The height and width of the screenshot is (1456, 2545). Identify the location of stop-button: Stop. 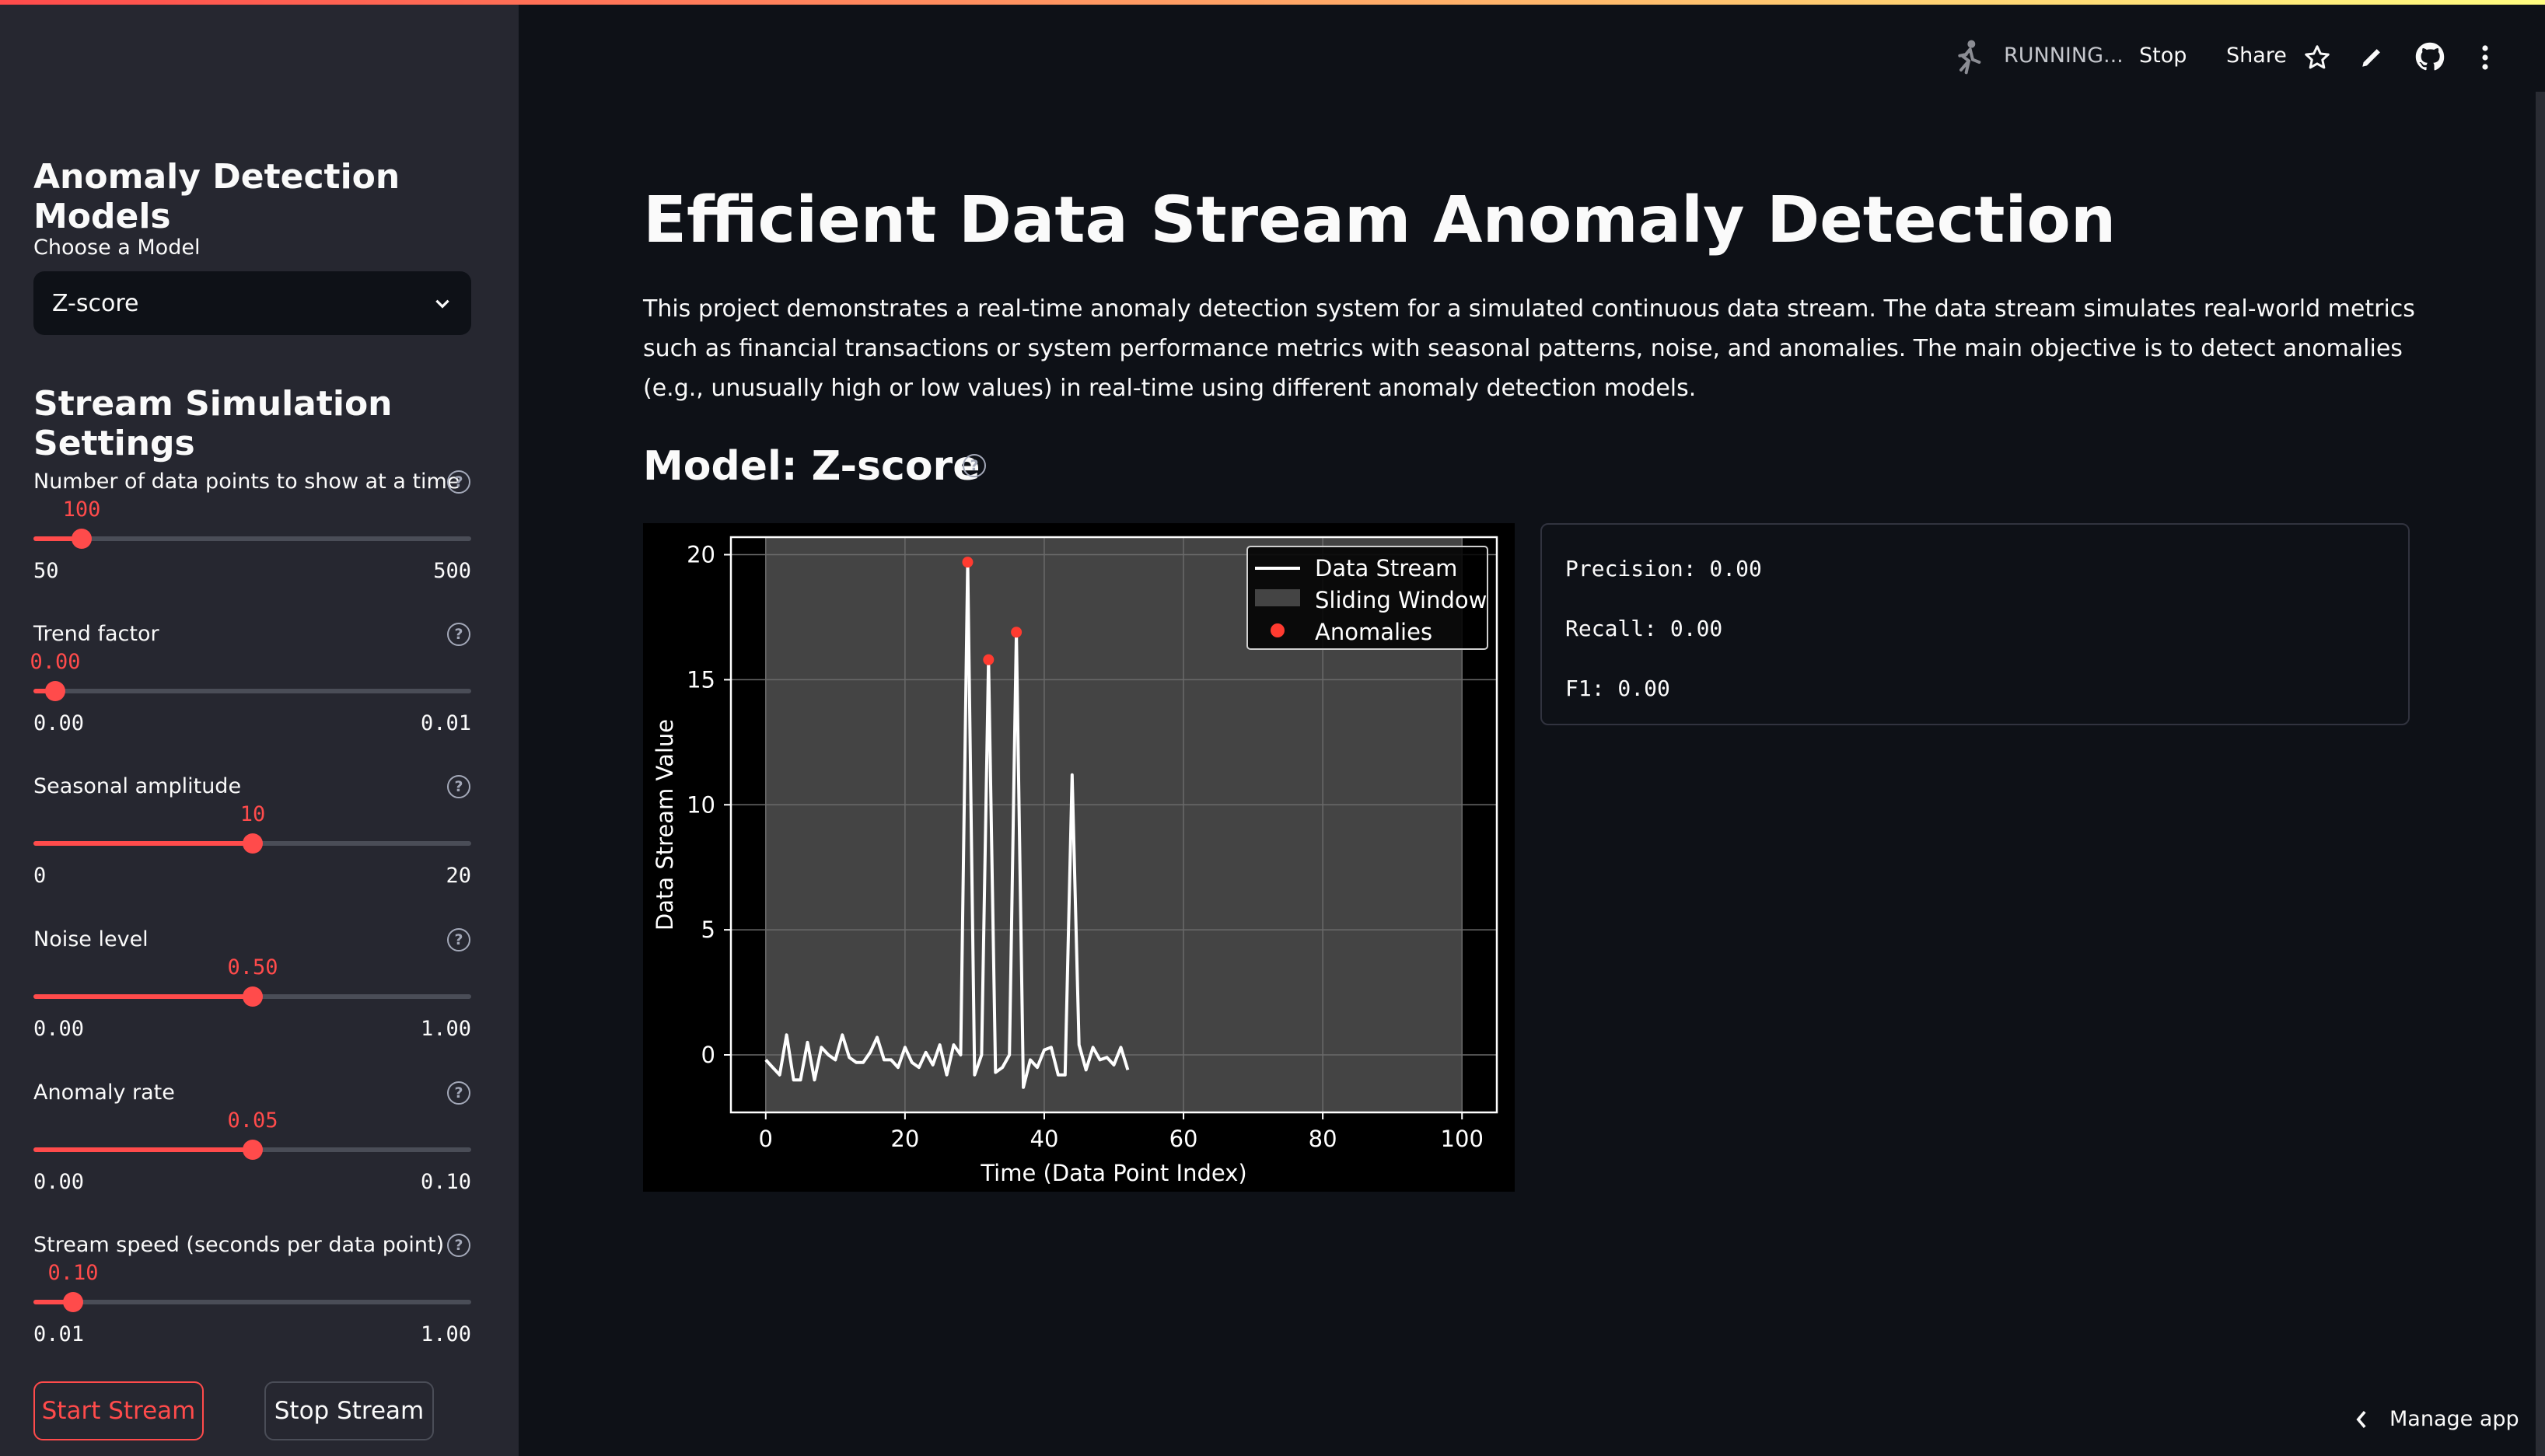
(2163, 56).